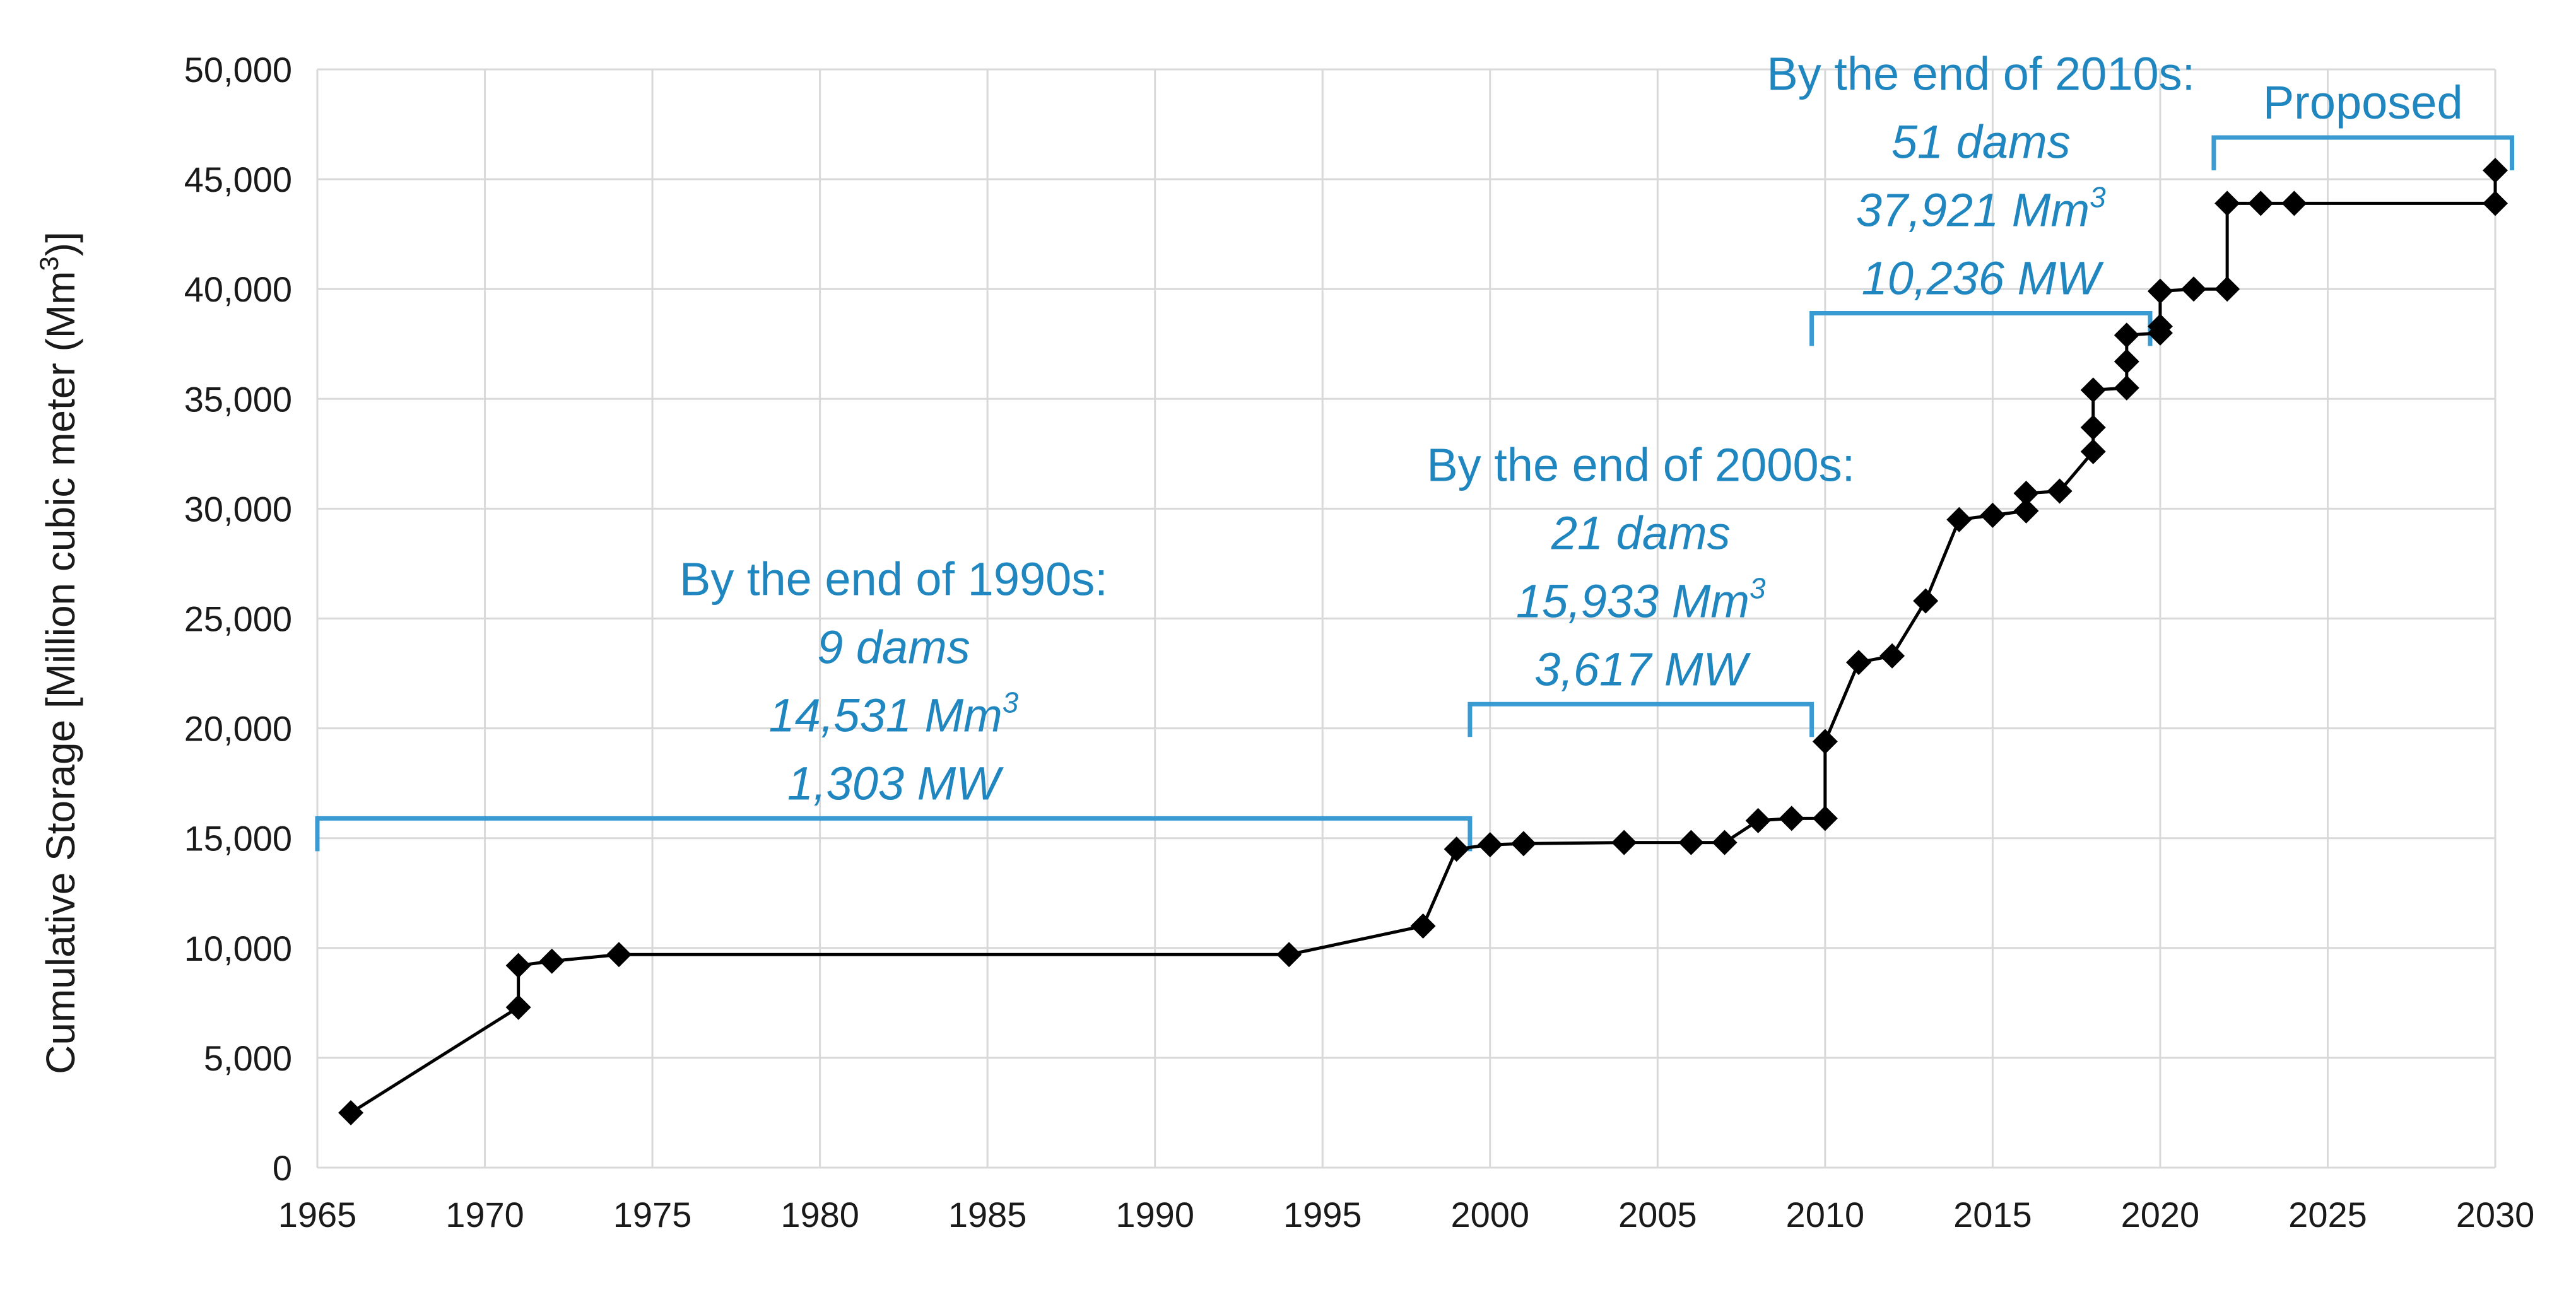 The width and height of the screenshot is (2576, 1302). What do you see at coordinates (238, 839) in the screenshot?
I see `y-tick-label: 15,000` at bounding box center [238, 839].